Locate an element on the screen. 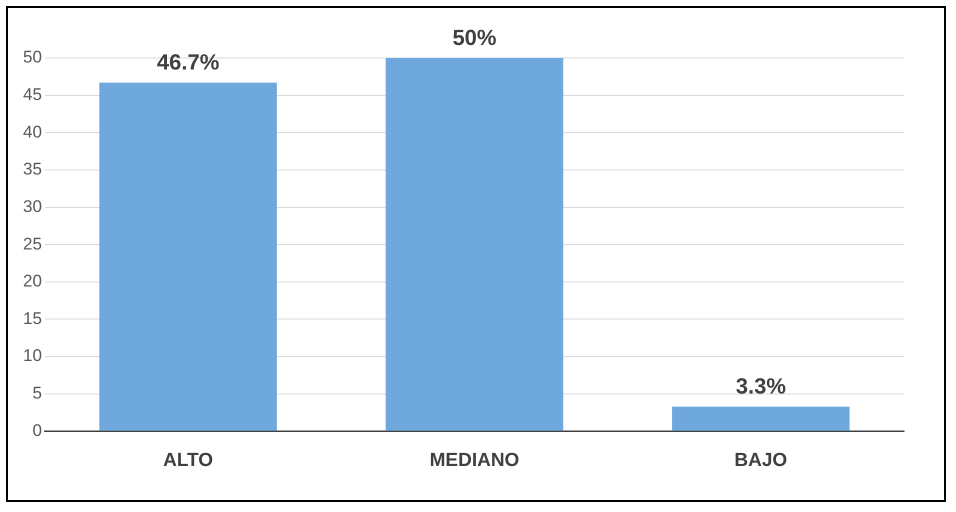 The height and width of the screenshot is (512, 956). y-tick-label: 50 is located at coordinates (32, 57).